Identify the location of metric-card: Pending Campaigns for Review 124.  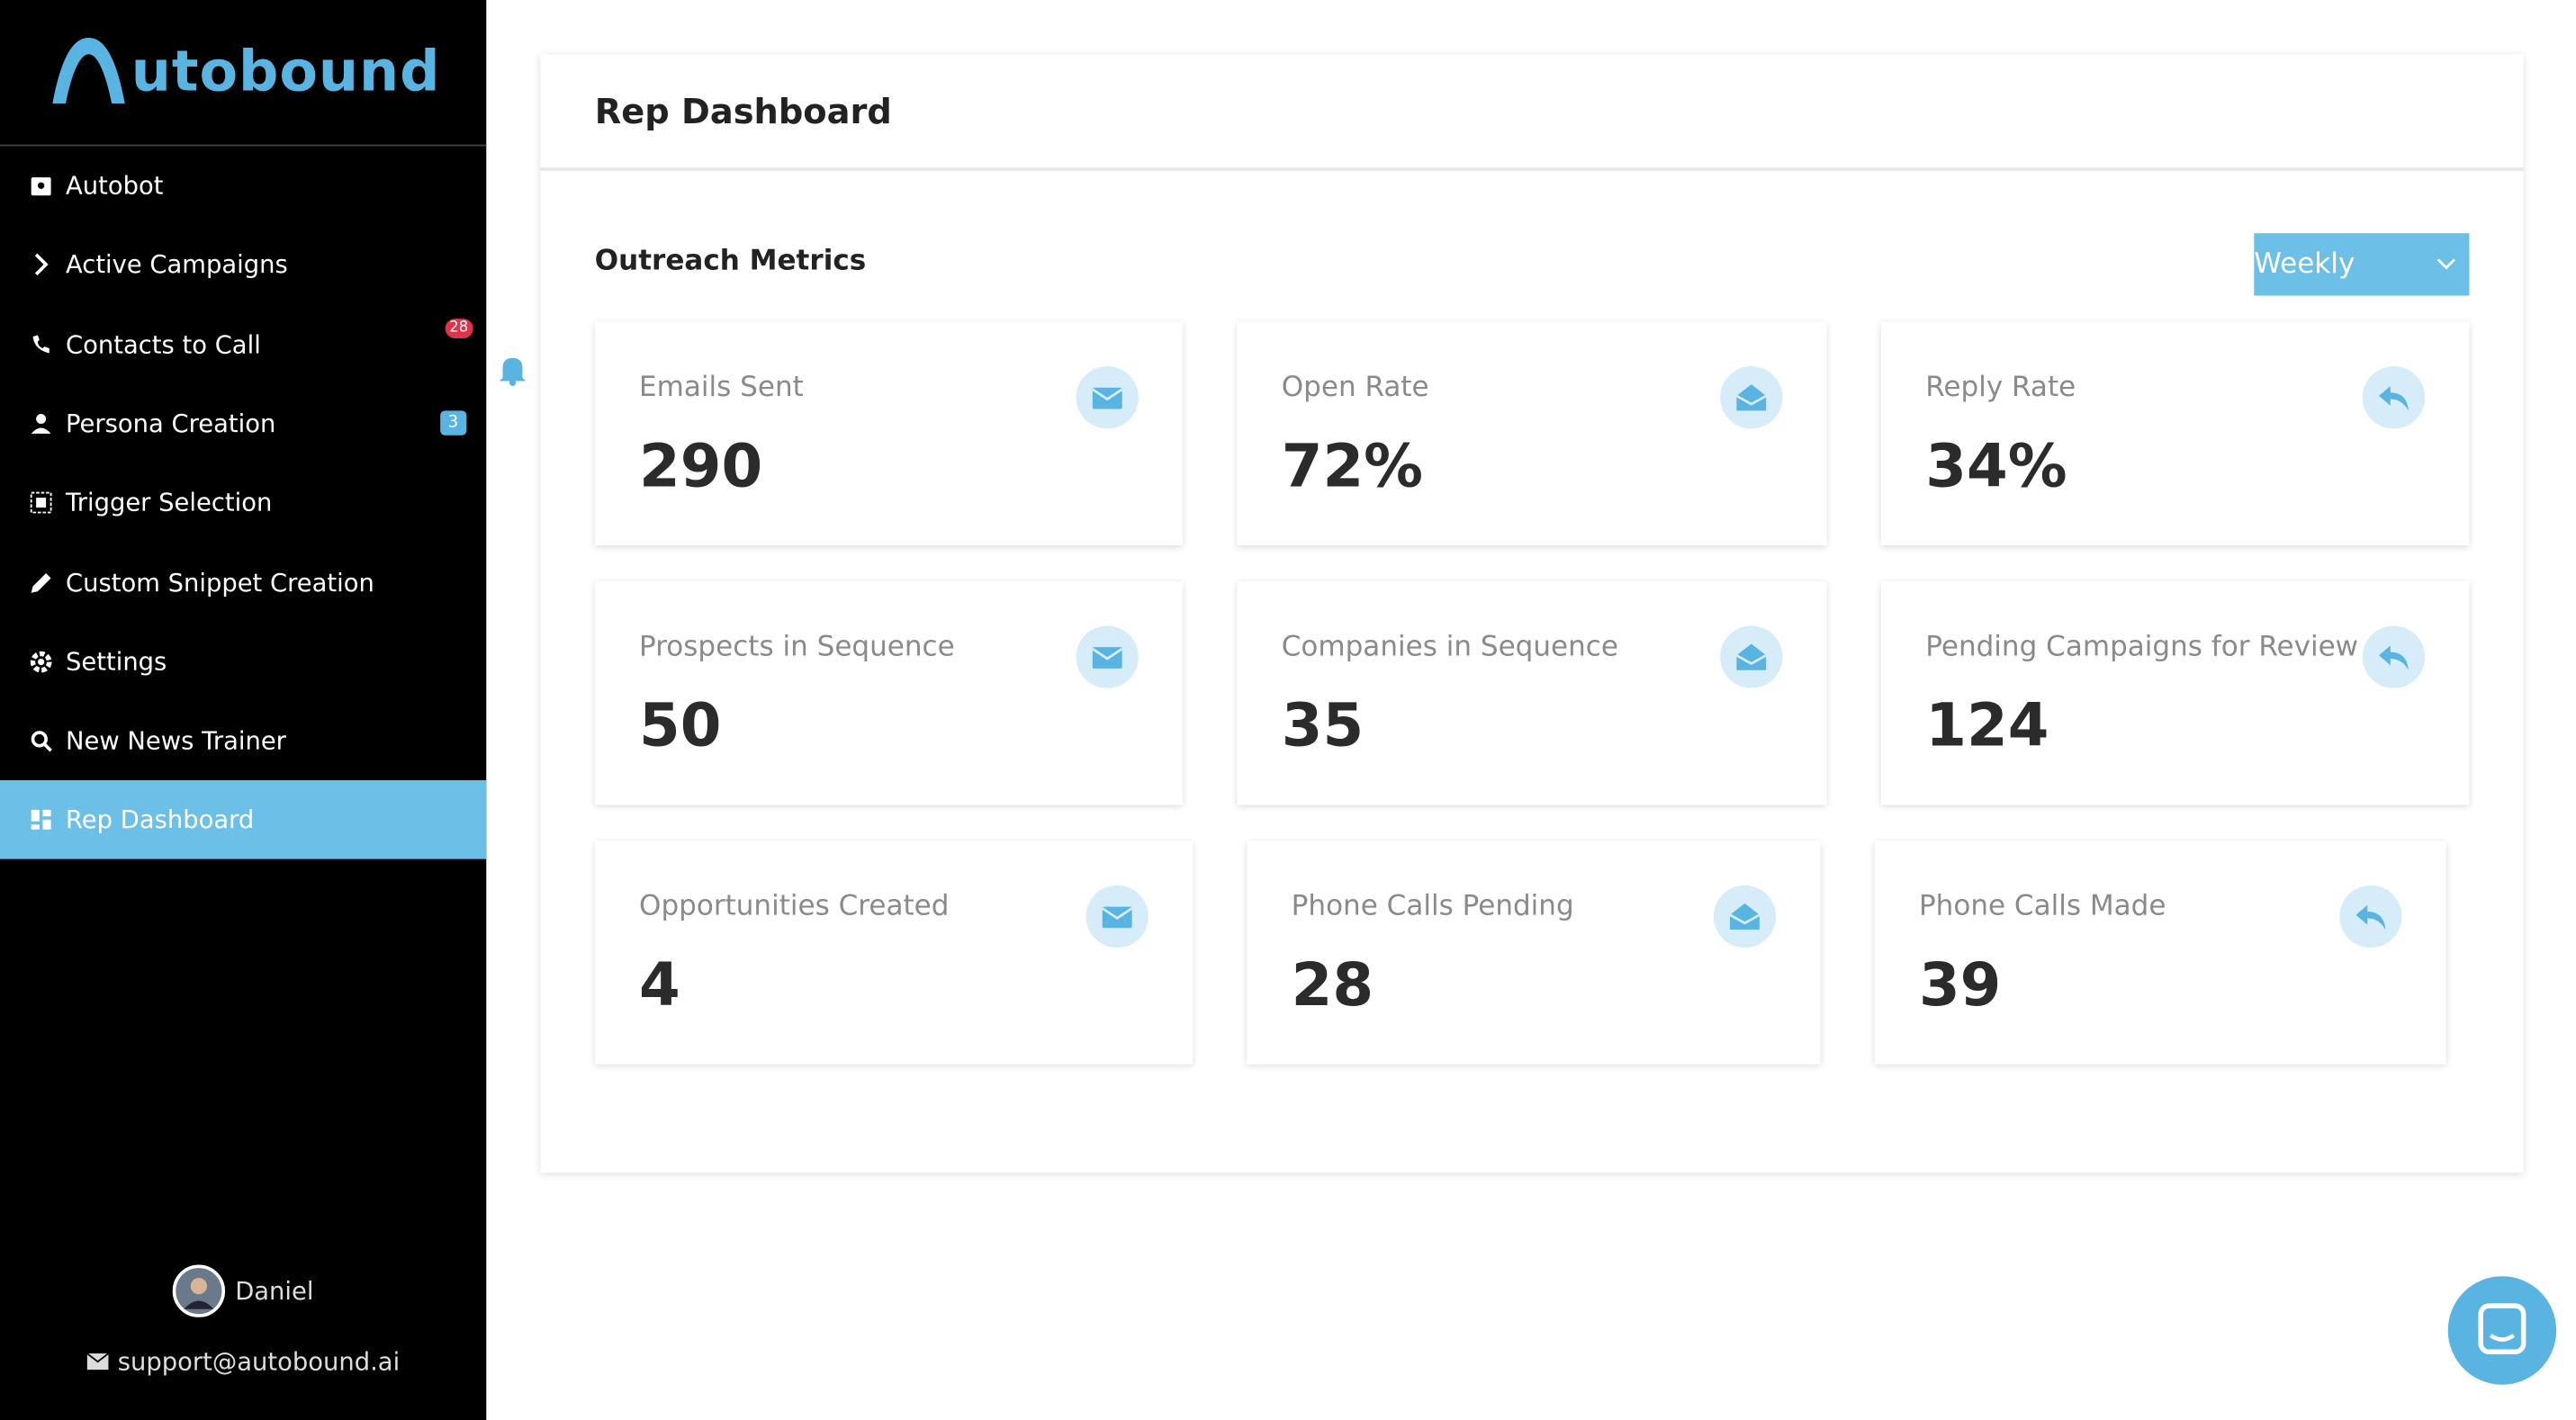
(2175, 693).